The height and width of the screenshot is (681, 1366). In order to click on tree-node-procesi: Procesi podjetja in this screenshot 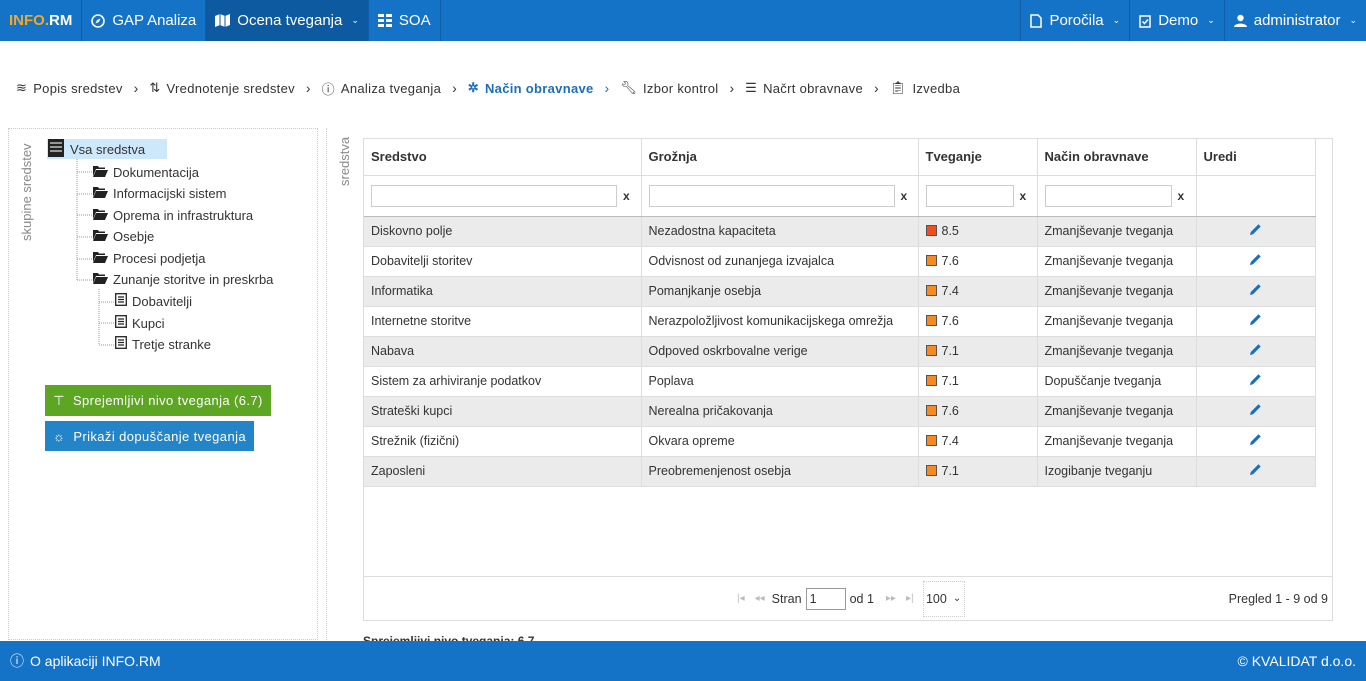, I will do `click(149, 258)`.